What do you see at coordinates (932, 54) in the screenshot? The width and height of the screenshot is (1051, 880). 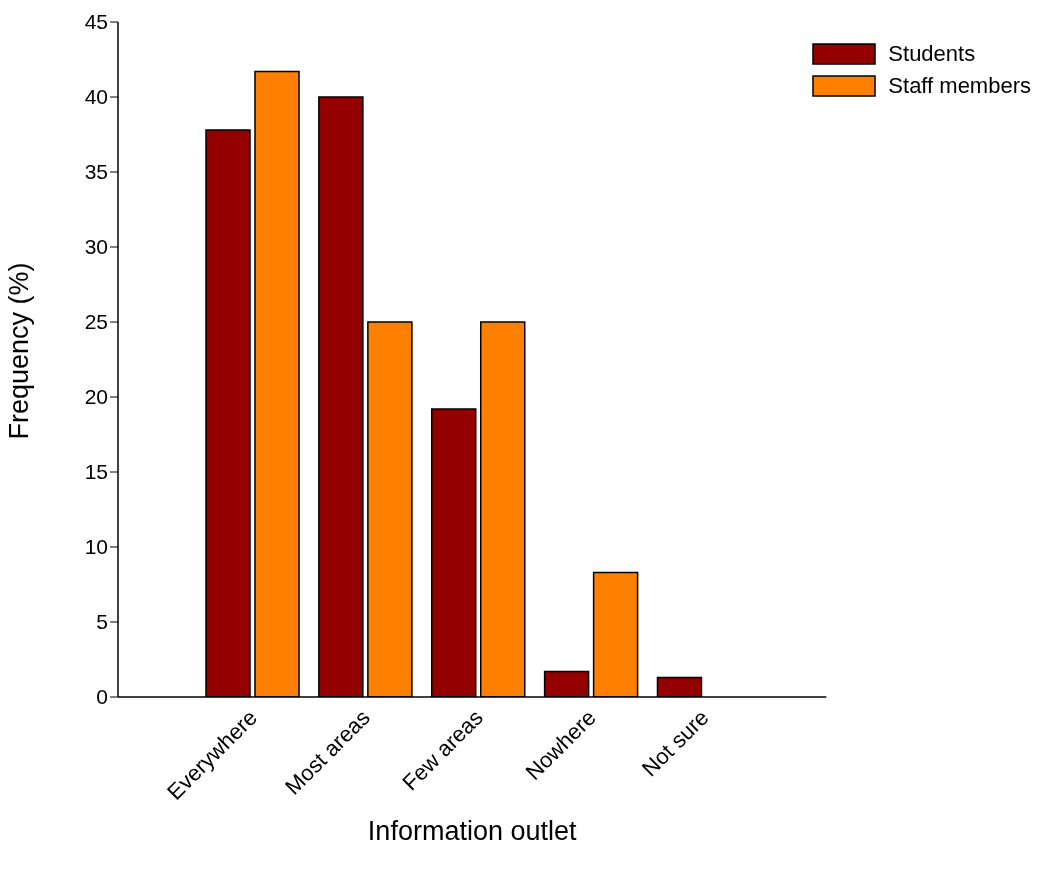 I see `legend-label: Students` at bounding box center [932, 54].